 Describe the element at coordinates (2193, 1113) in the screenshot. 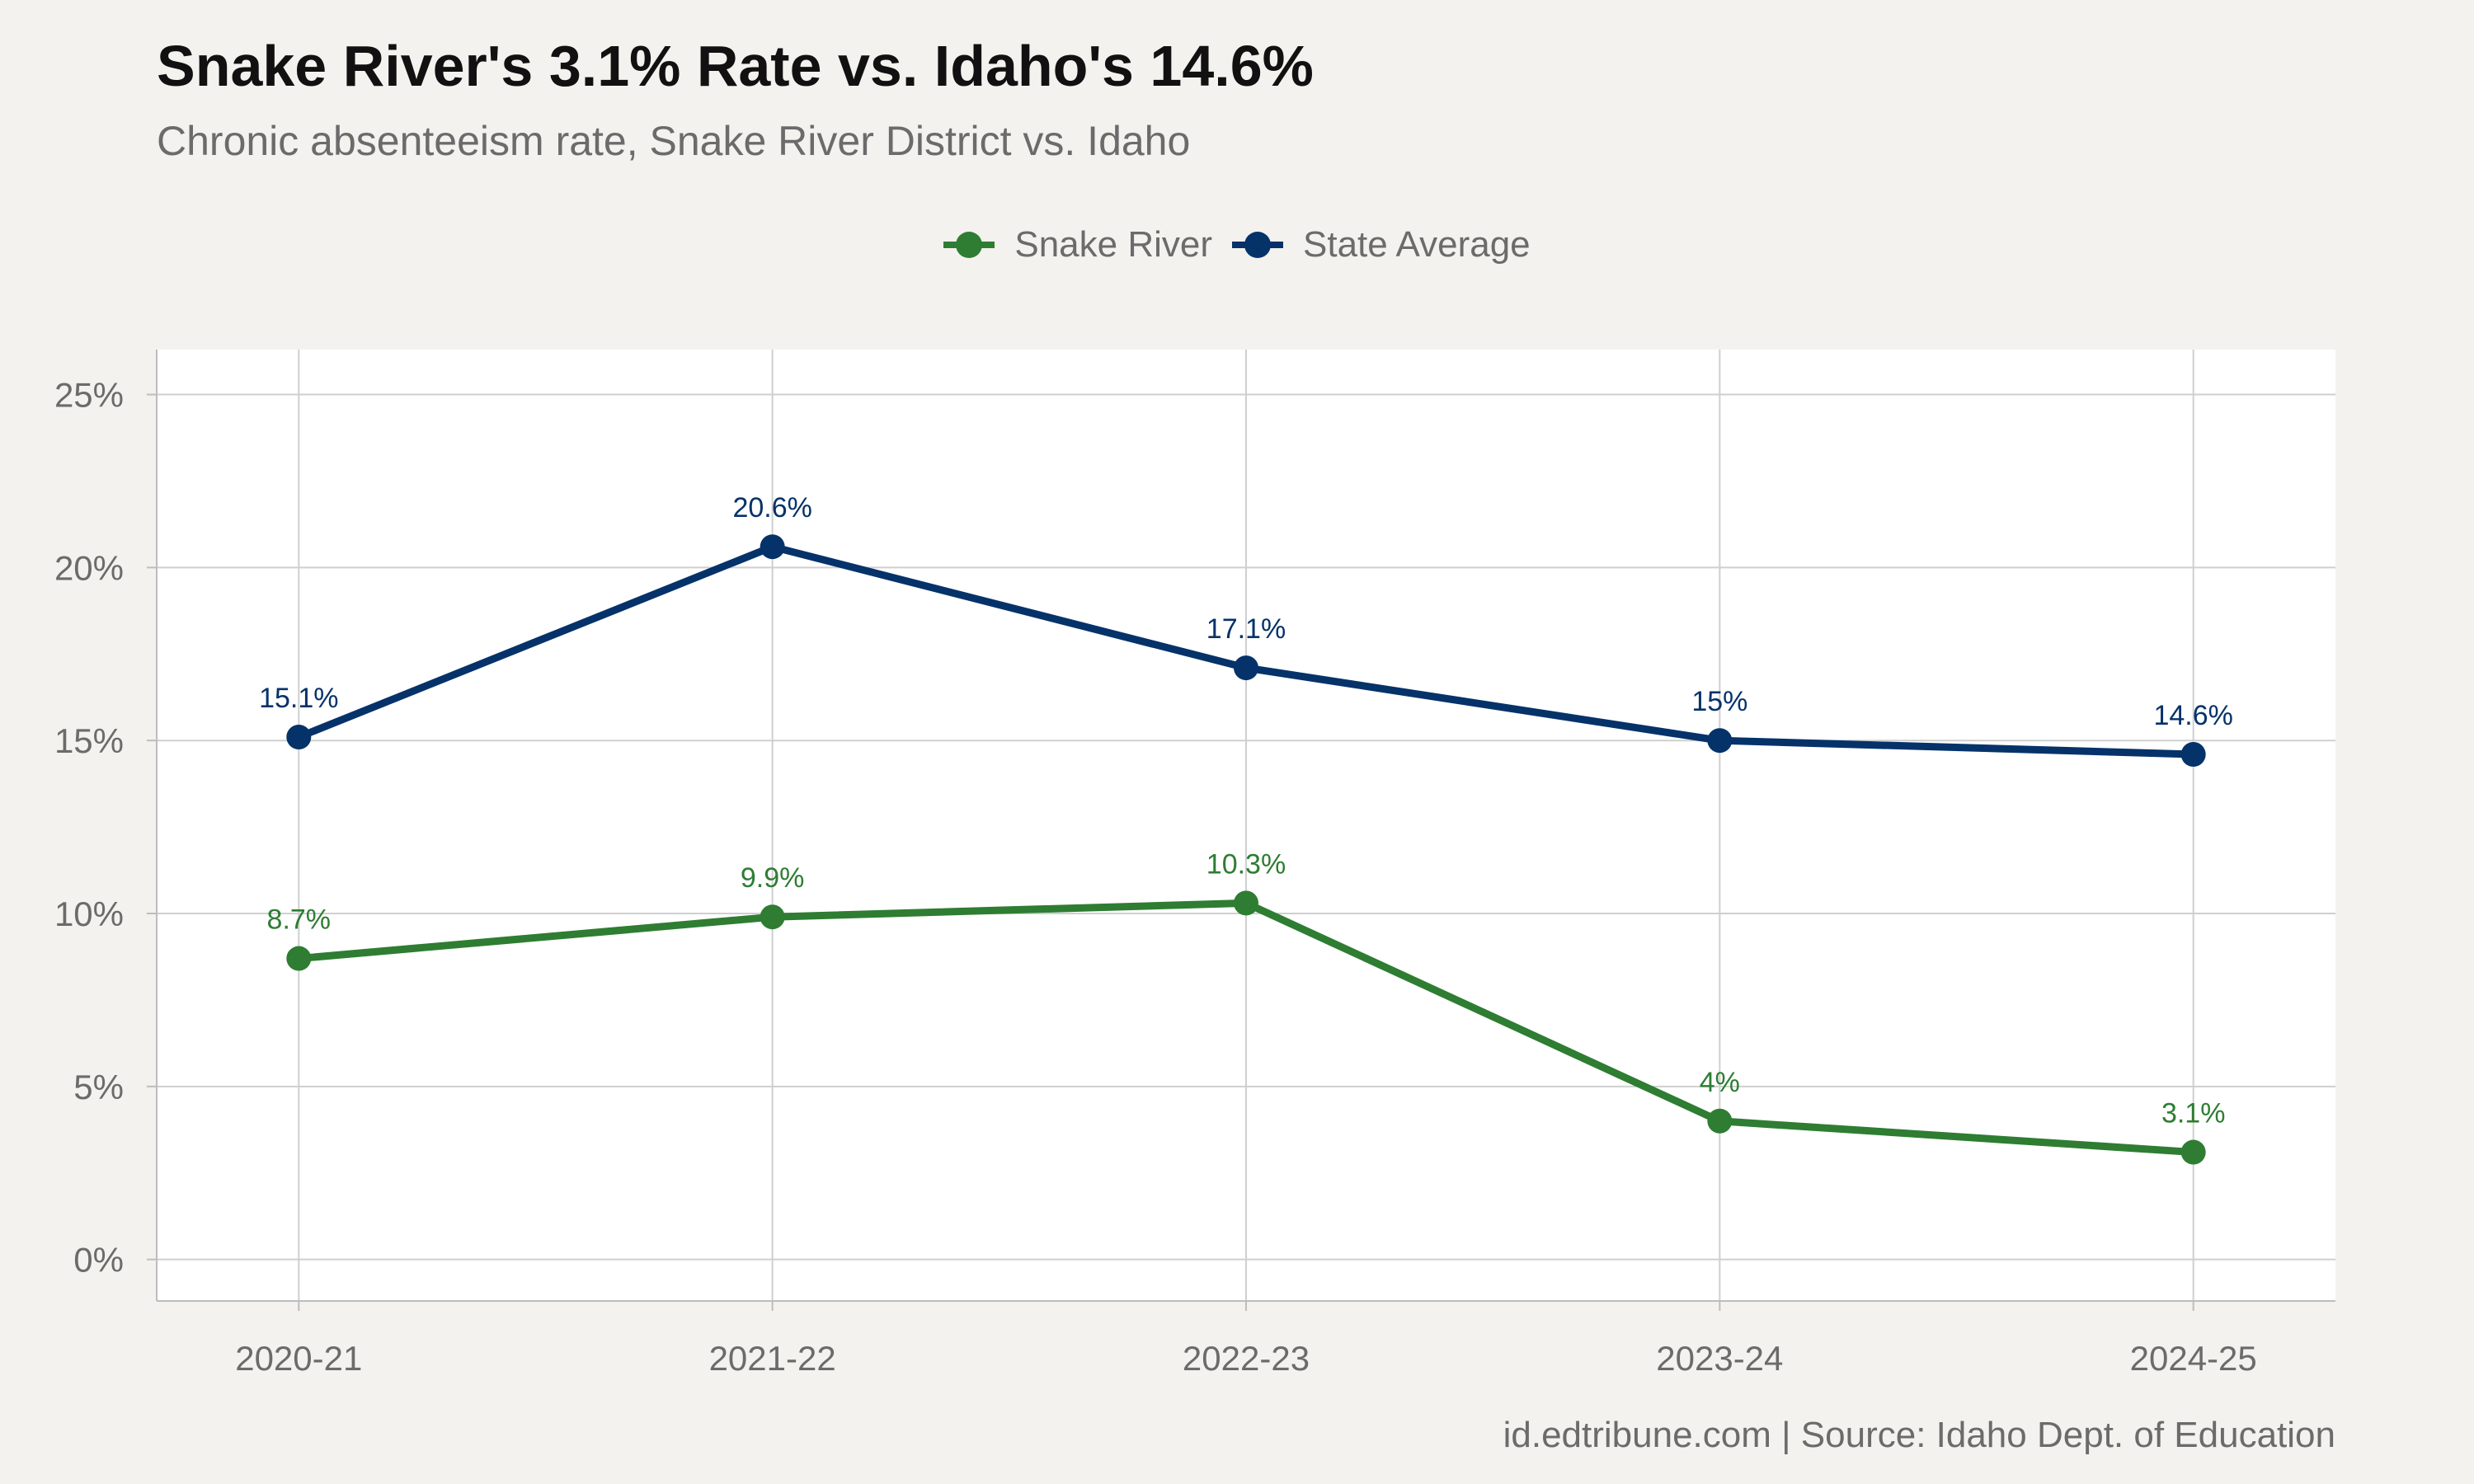

I see `data-label-snake-river: 3.1%` at that location.